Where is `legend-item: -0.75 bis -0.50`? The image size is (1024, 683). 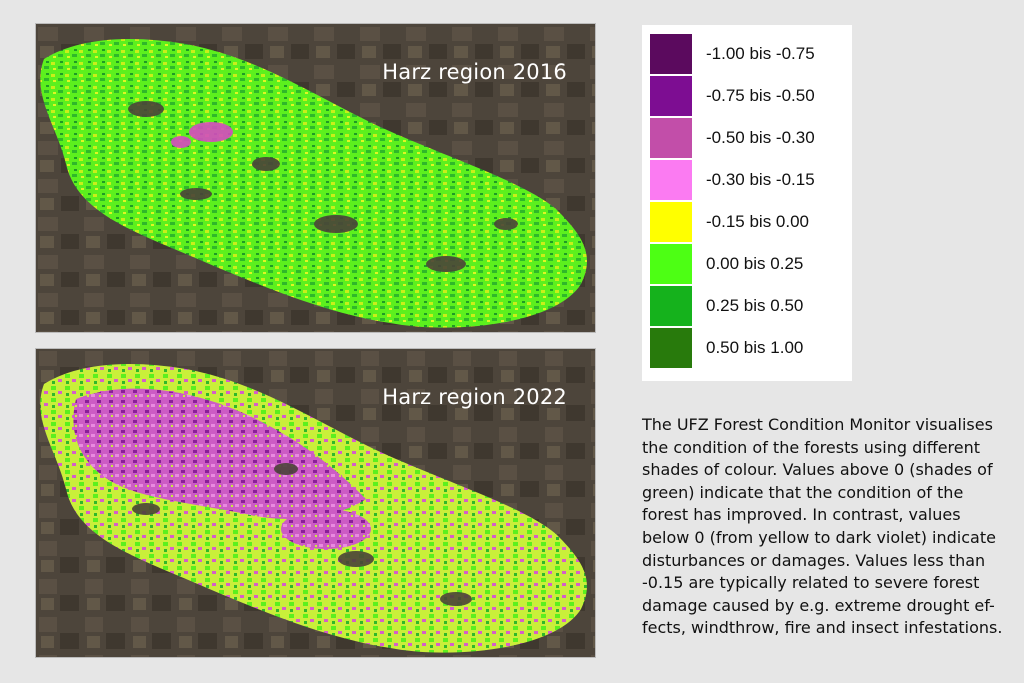 legend-item: -0.75 bis -0.50 is located at coordinates (750, 96).